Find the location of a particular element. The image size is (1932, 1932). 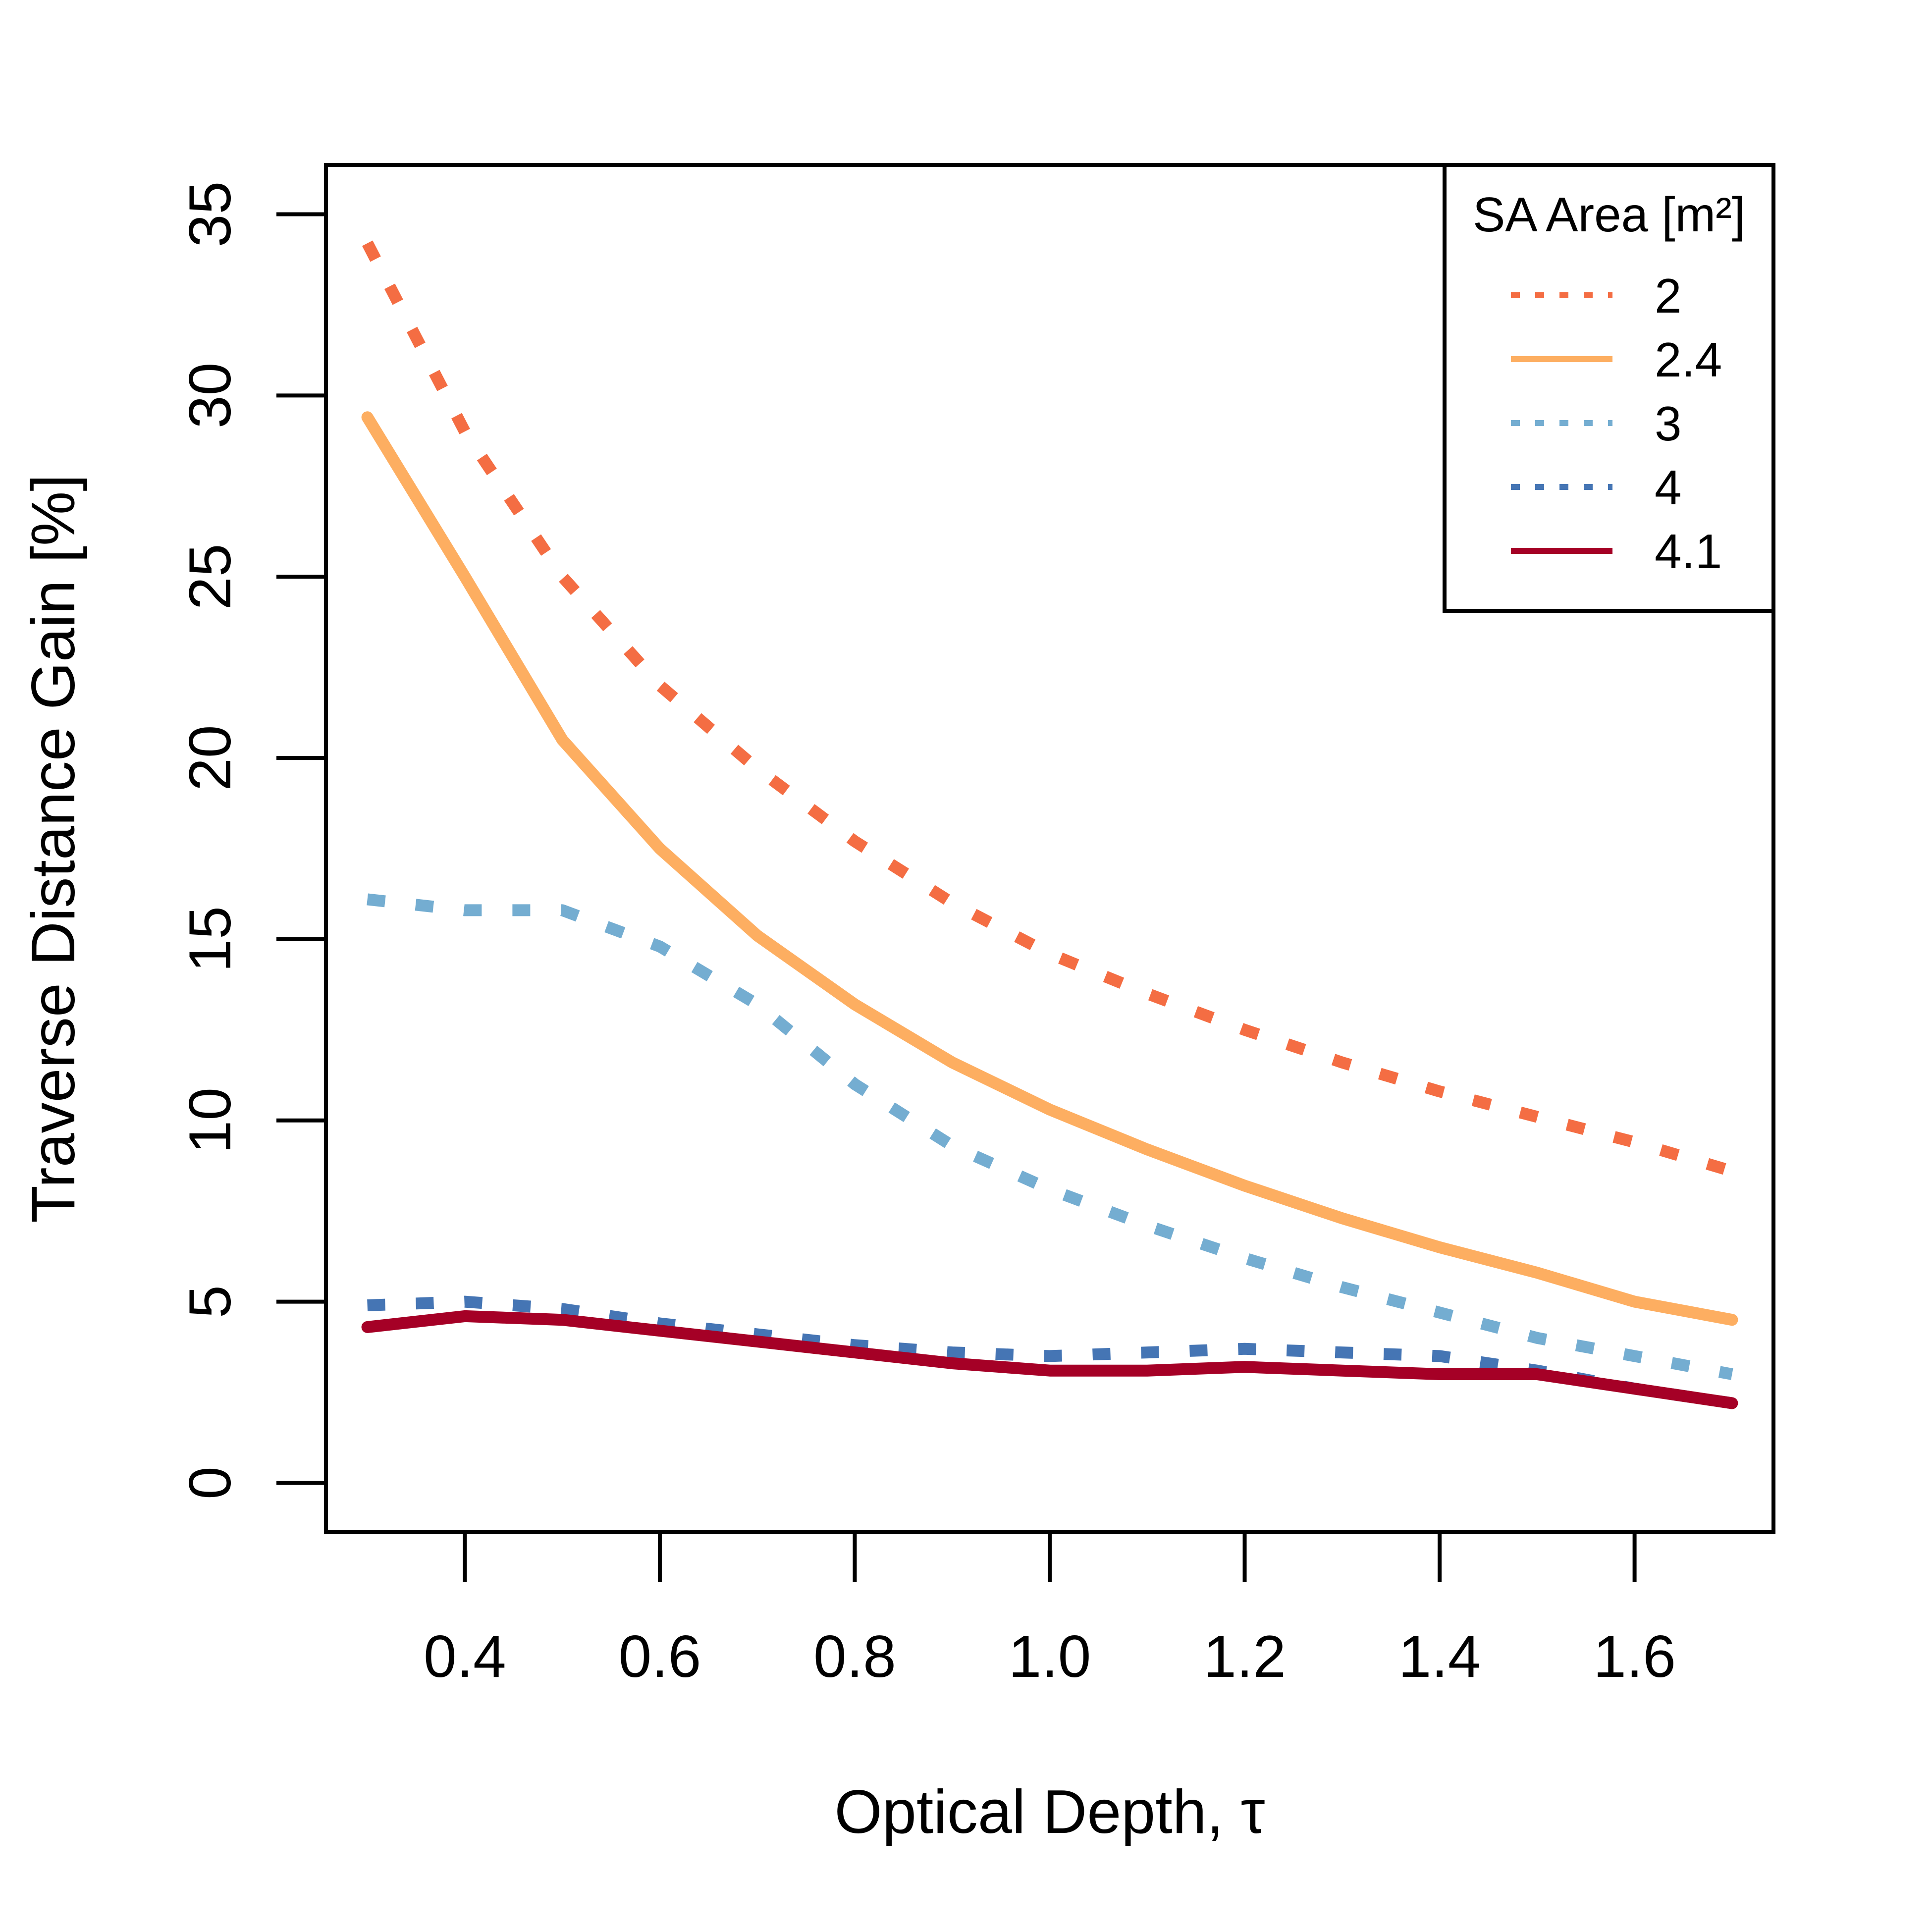

y-tick-label: 25 is located at coordinates (210, 576).